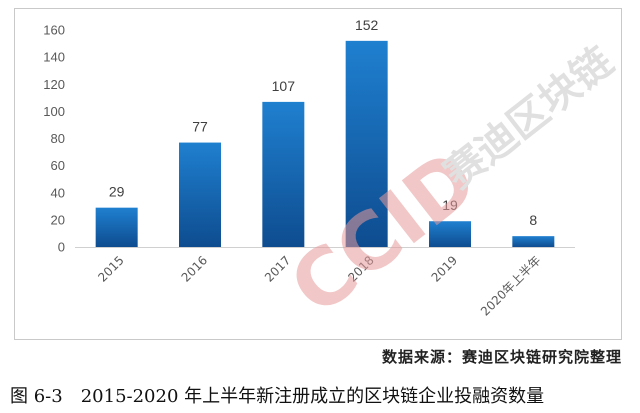 This screenshot has height=413, width=640. Describe the element at coordinates (58, 138) in the screenshot. I see `y-tick-label: 80` at that location.